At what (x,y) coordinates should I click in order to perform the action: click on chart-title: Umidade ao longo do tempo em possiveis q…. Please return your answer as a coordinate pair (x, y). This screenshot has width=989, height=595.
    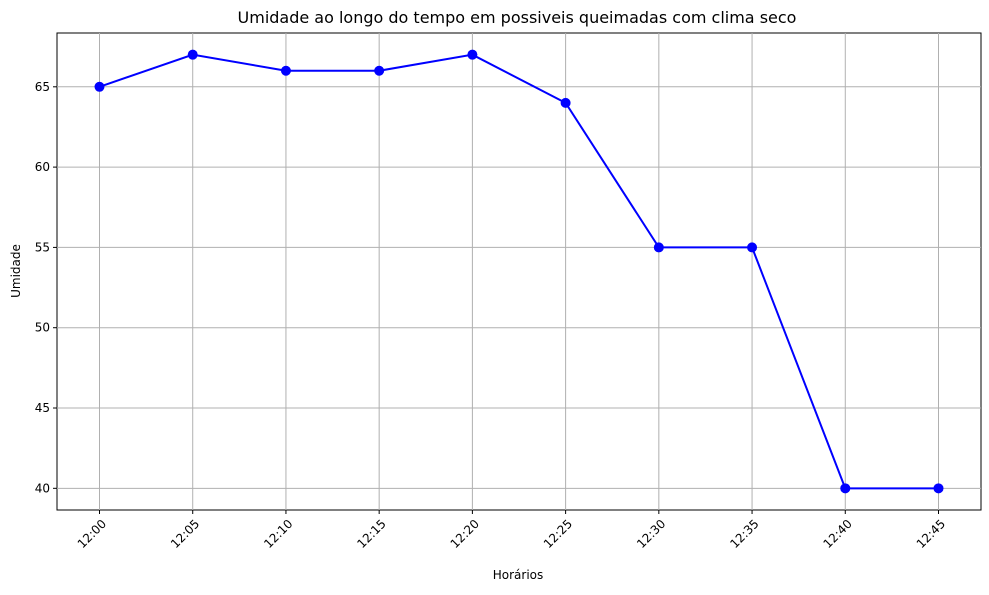
    Looking at the image, I should click on (517, 17).